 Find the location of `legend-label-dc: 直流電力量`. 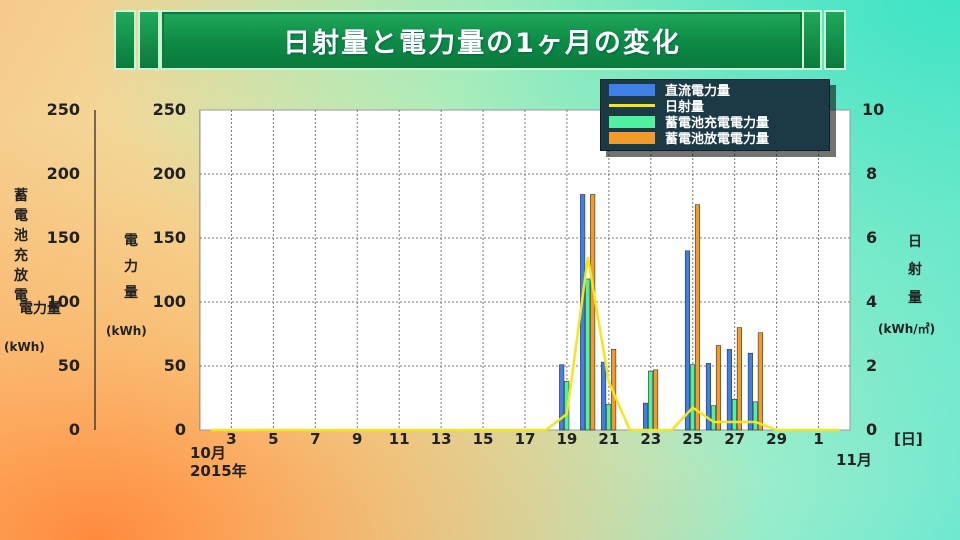

legend-label-dc: 直流電力量 is located at coordinates (698, 91).